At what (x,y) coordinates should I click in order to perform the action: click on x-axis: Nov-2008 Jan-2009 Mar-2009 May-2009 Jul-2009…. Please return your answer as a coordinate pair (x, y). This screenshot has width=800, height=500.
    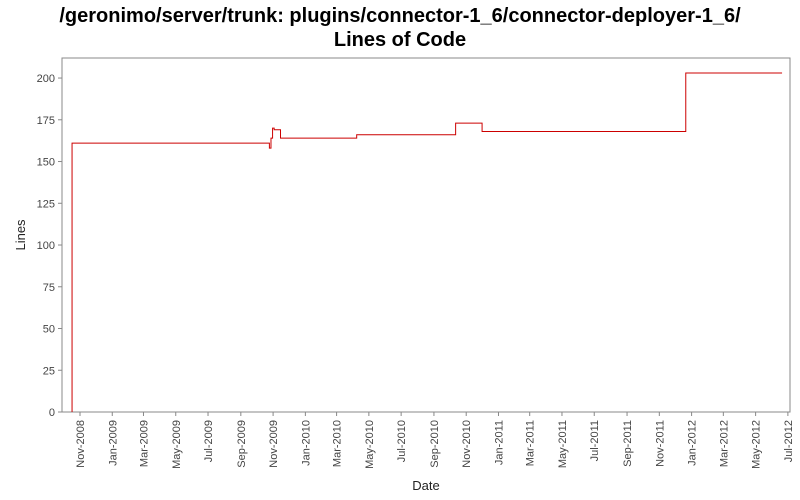
    Looking at the image, I should click on (435, 440).